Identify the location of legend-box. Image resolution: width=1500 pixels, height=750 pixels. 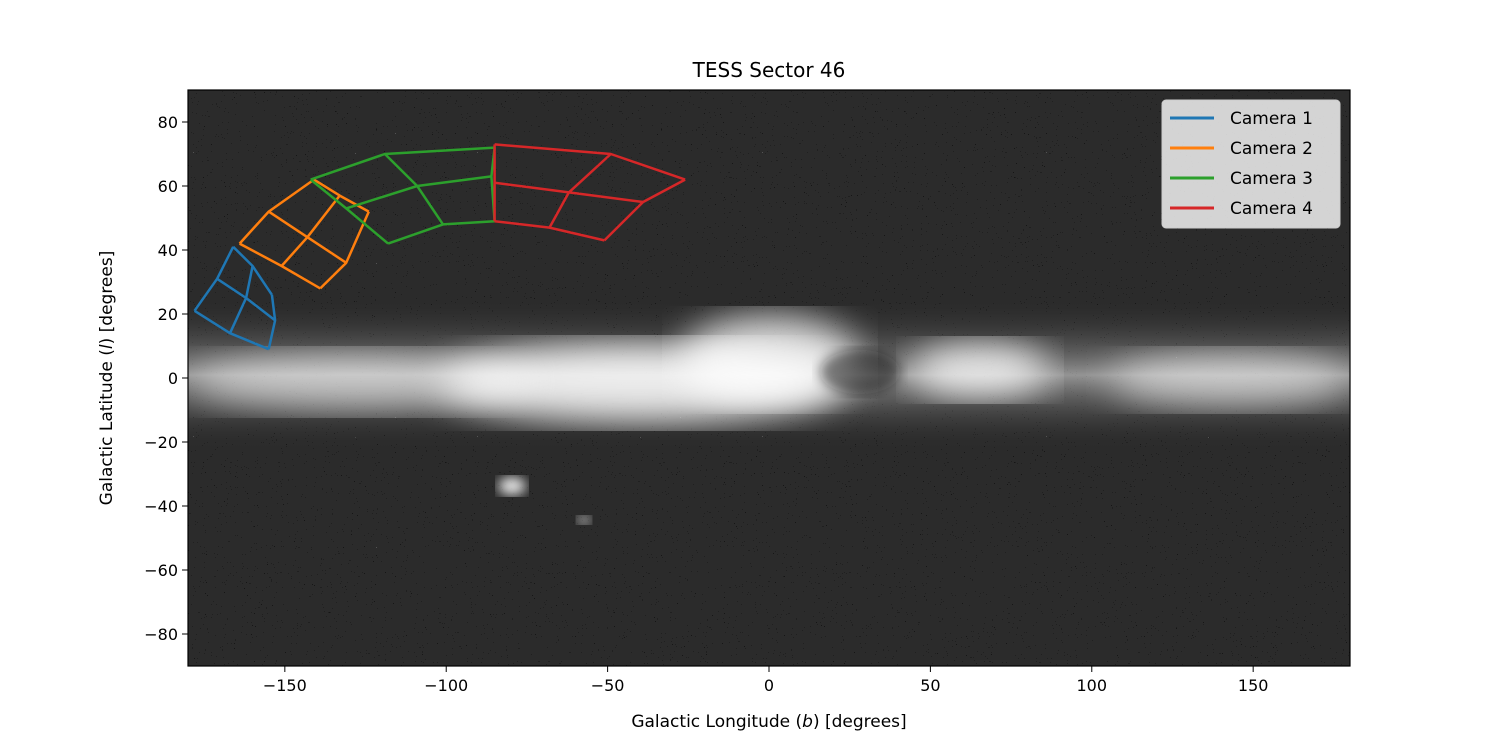
(1251, 164).